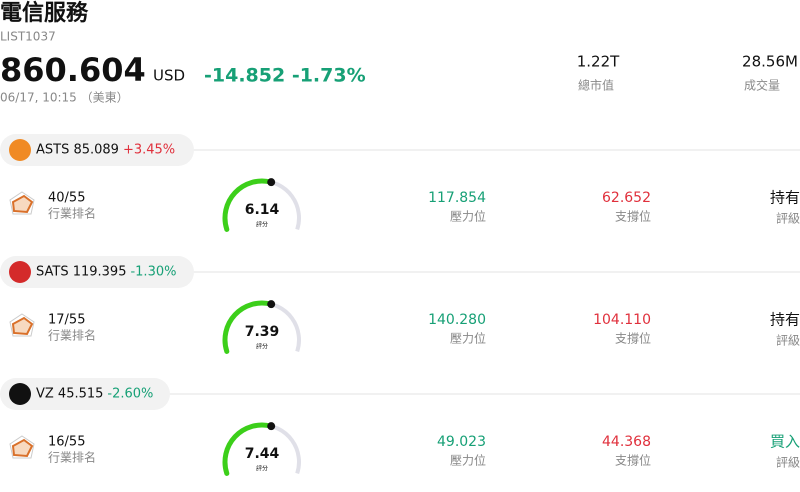  What do you see at coordinates (169, 76) in the screenshot?
I see `currency: USD` at bounding box center [169, 76].